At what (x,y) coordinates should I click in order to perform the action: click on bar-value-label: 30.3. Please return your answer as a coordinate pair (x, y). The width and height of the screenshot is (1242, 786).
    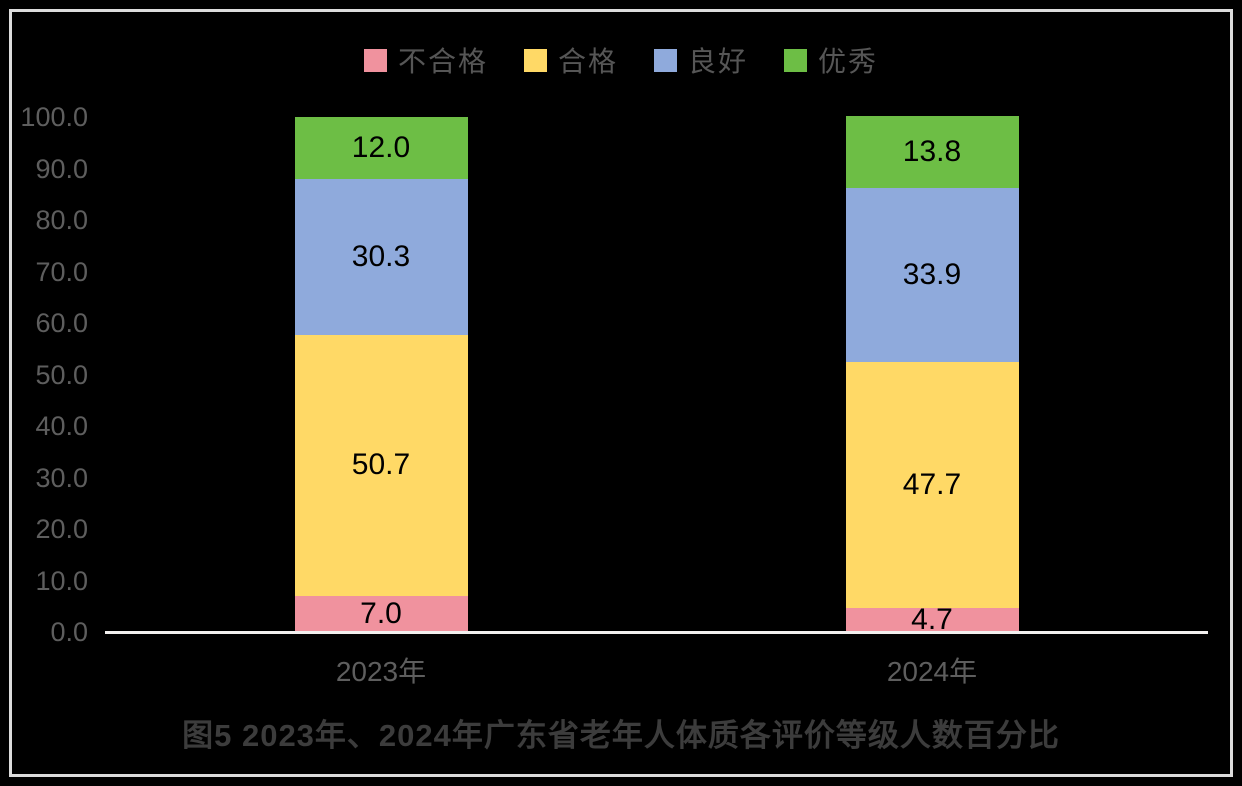
    Looking at the image, I should click on (381, 256).